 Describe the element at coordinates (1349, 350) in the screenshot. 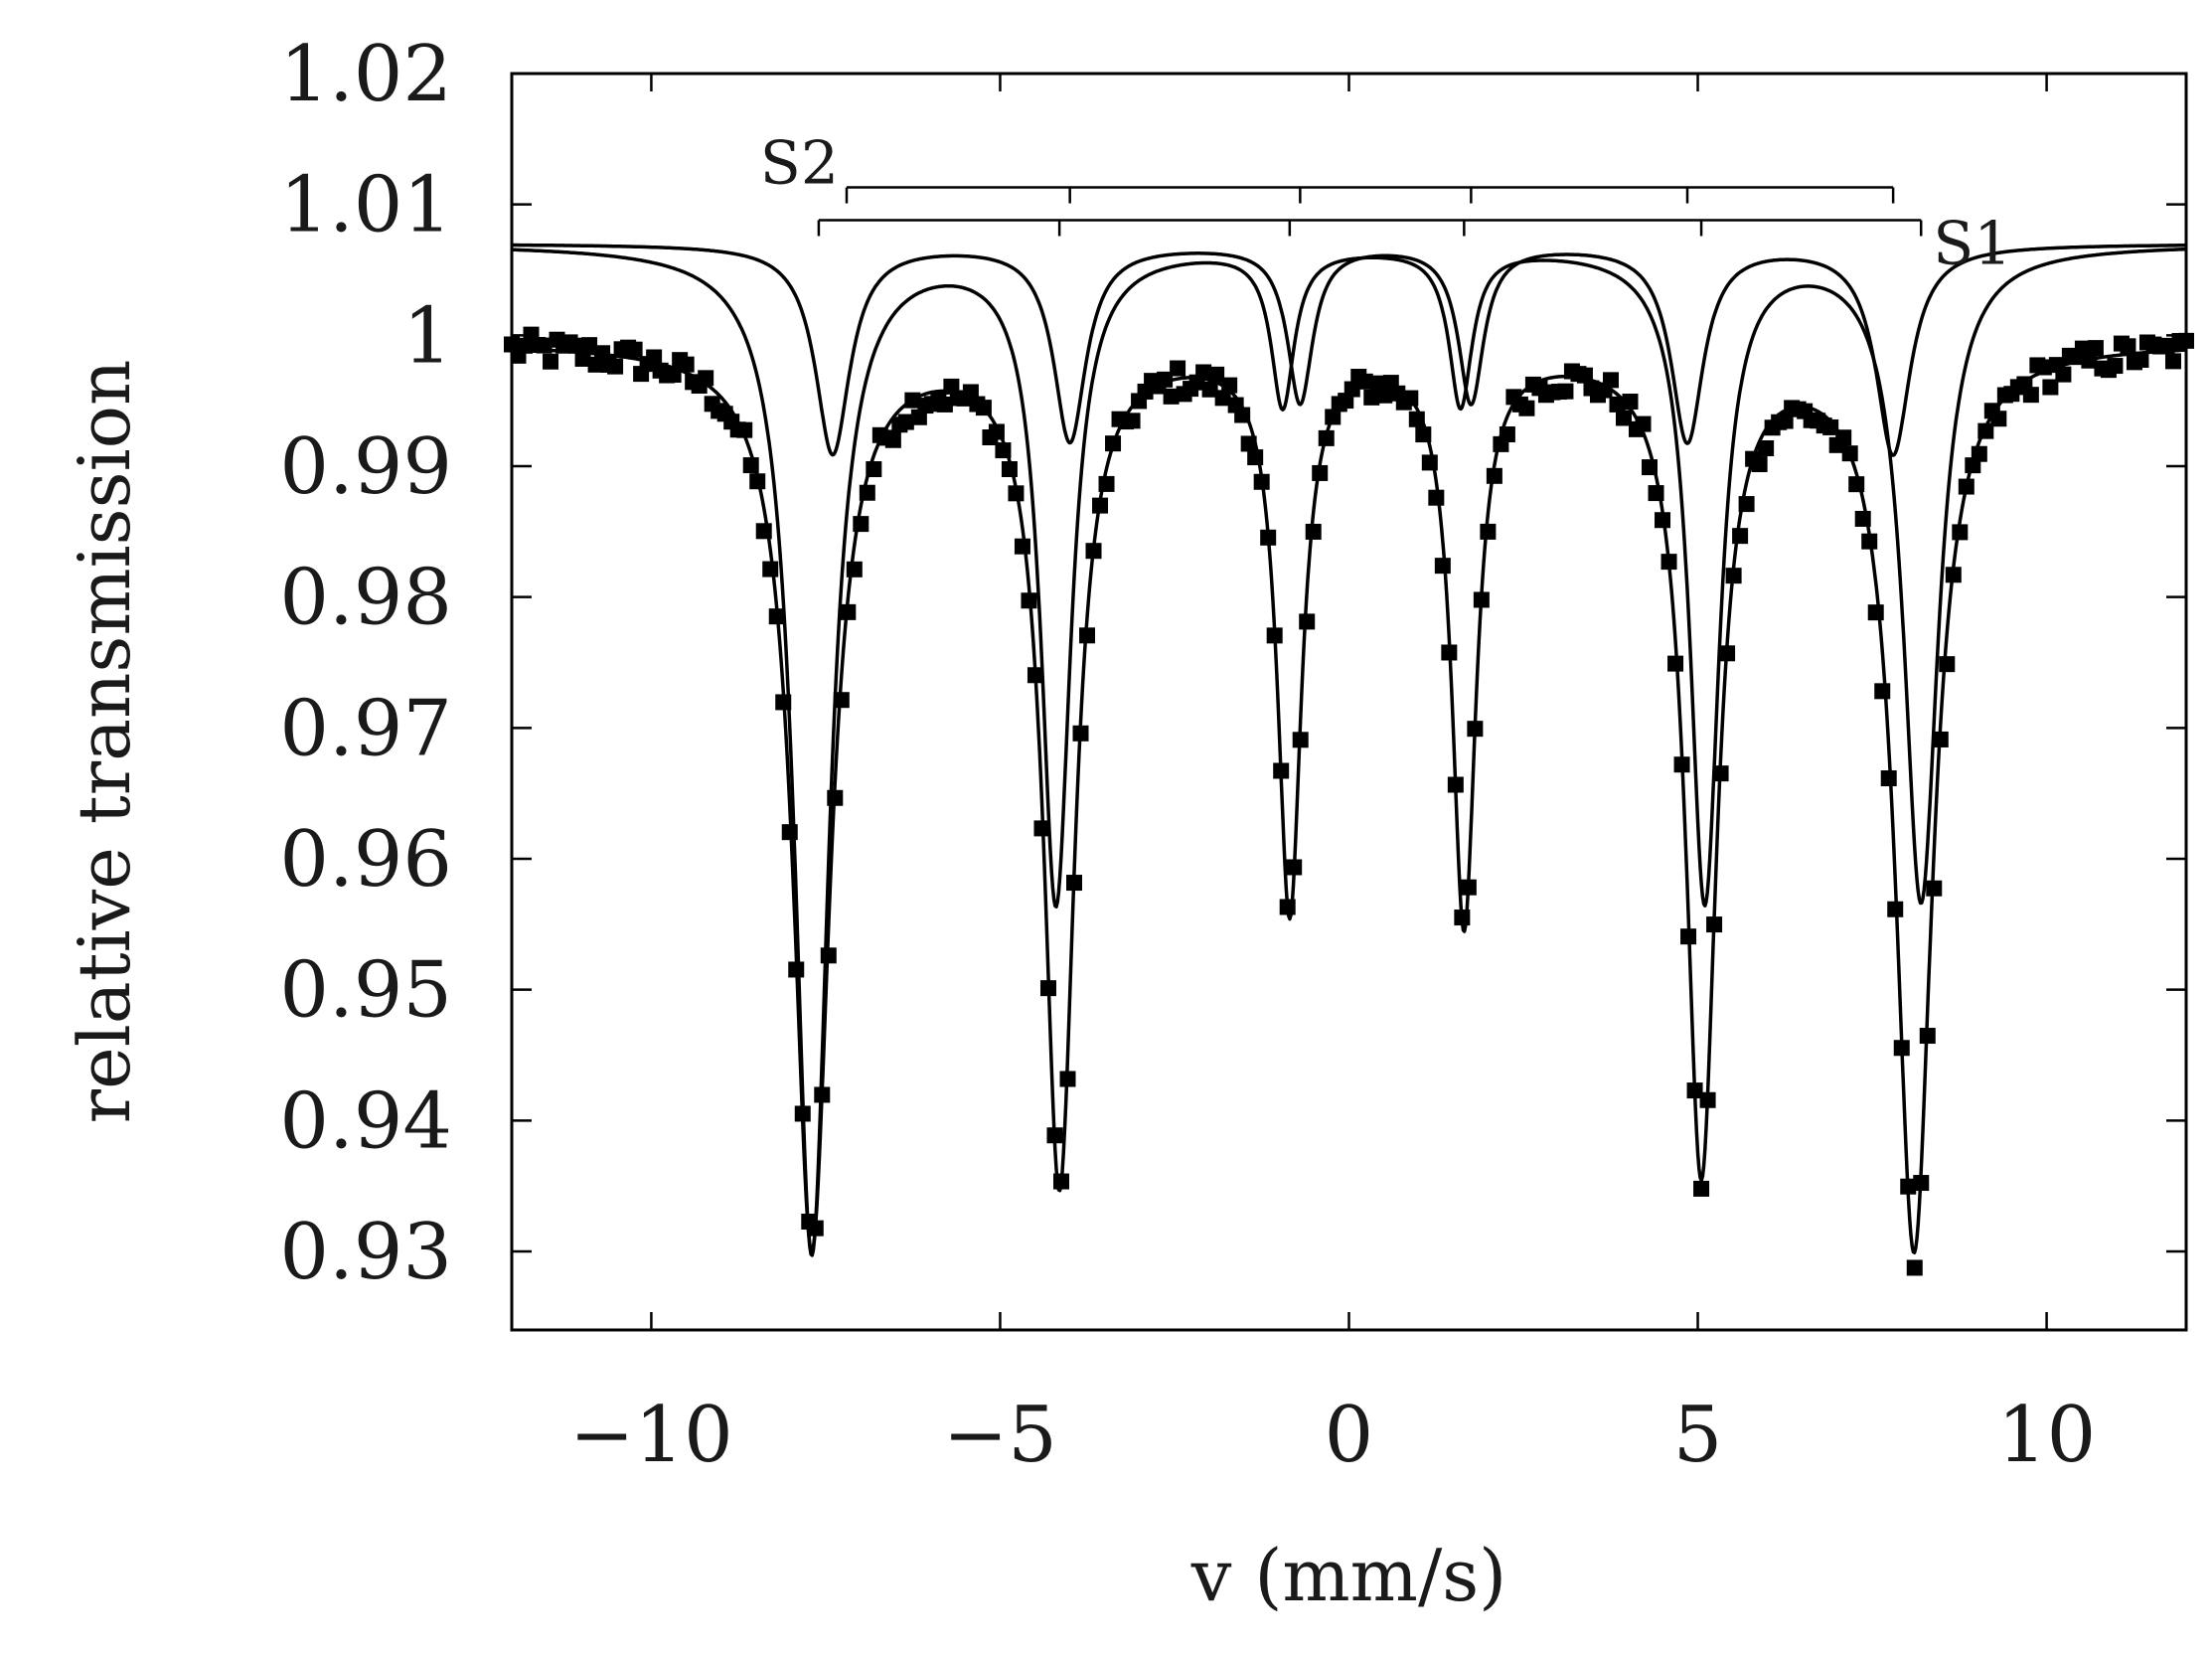

I see `fit-line-s2` at that location.